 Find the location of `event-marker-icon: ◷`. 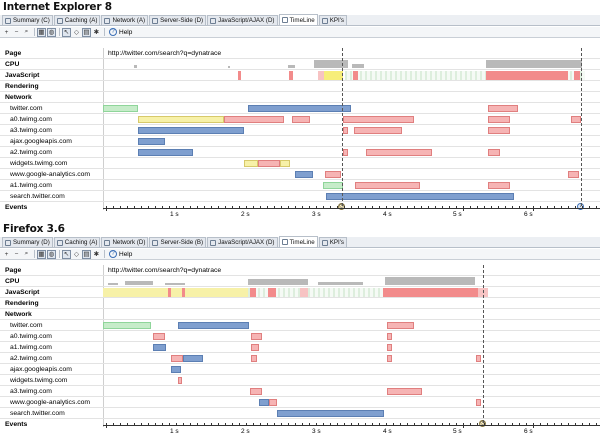

event-marker-icon: ◷ is located at coordinates (482, 423).